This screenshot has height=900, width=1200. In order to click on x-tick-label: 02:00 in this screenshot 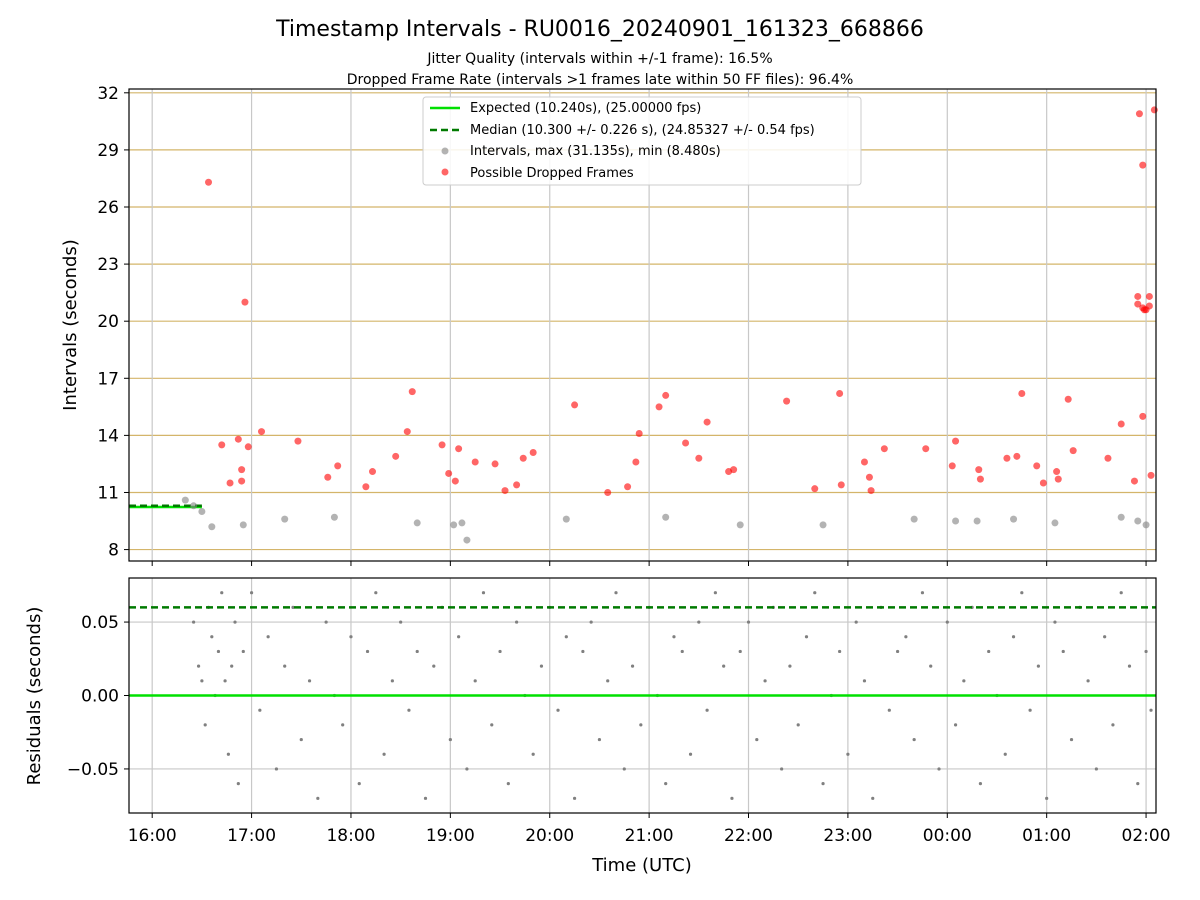, I will do `click(1146, 836)`.